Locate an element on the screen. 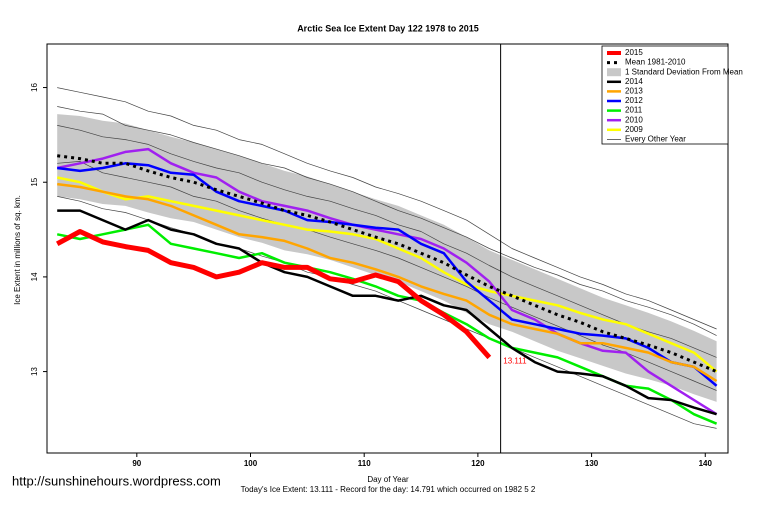  legend-label: 2013 is located at coordinates (634, 91).